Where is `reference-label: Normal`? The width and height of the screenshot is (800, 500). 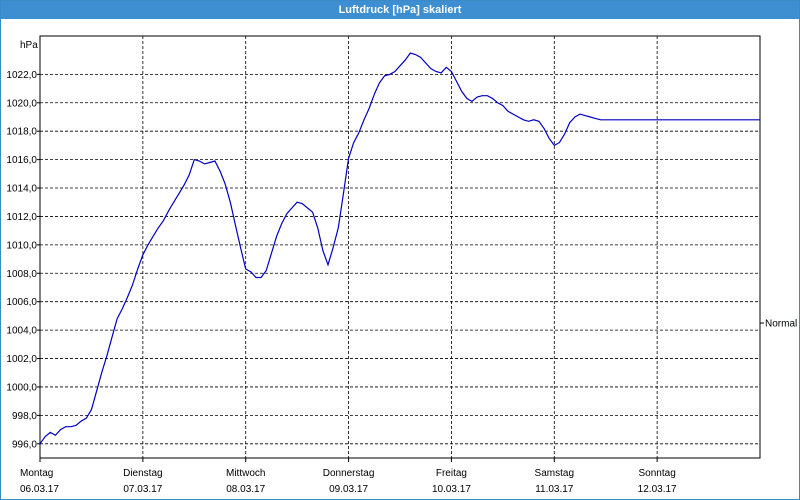 reference-label: Normal is located at coordinates (781, 324).